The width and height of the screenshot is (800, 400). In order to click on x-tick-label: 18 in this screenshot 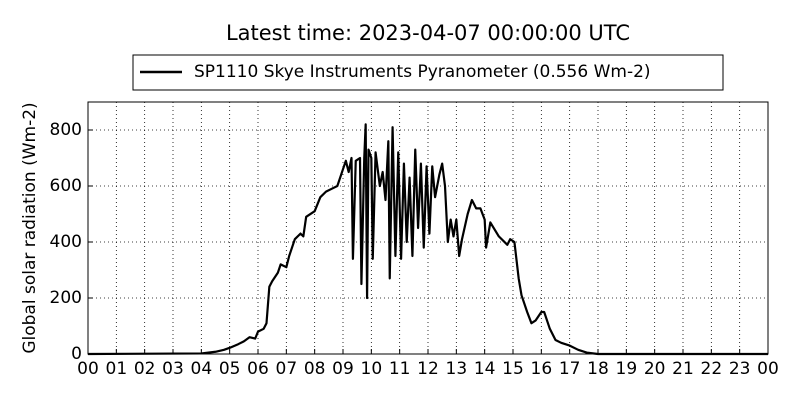, I will do `click(598, 369)`.